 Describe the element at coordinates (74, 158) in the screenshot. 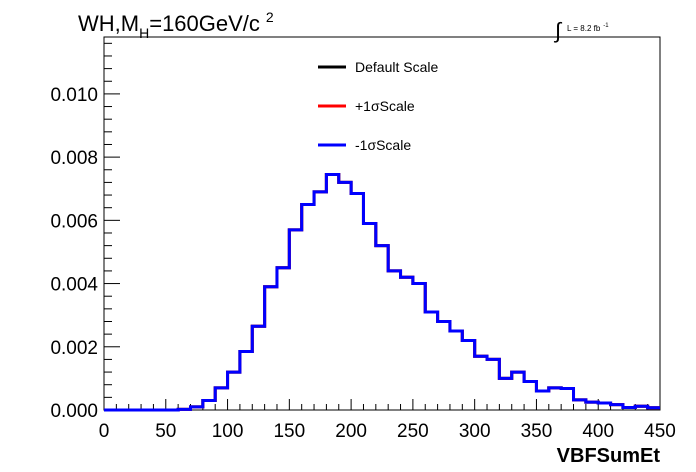

I see `y-tick-label: 0.008` at that location.